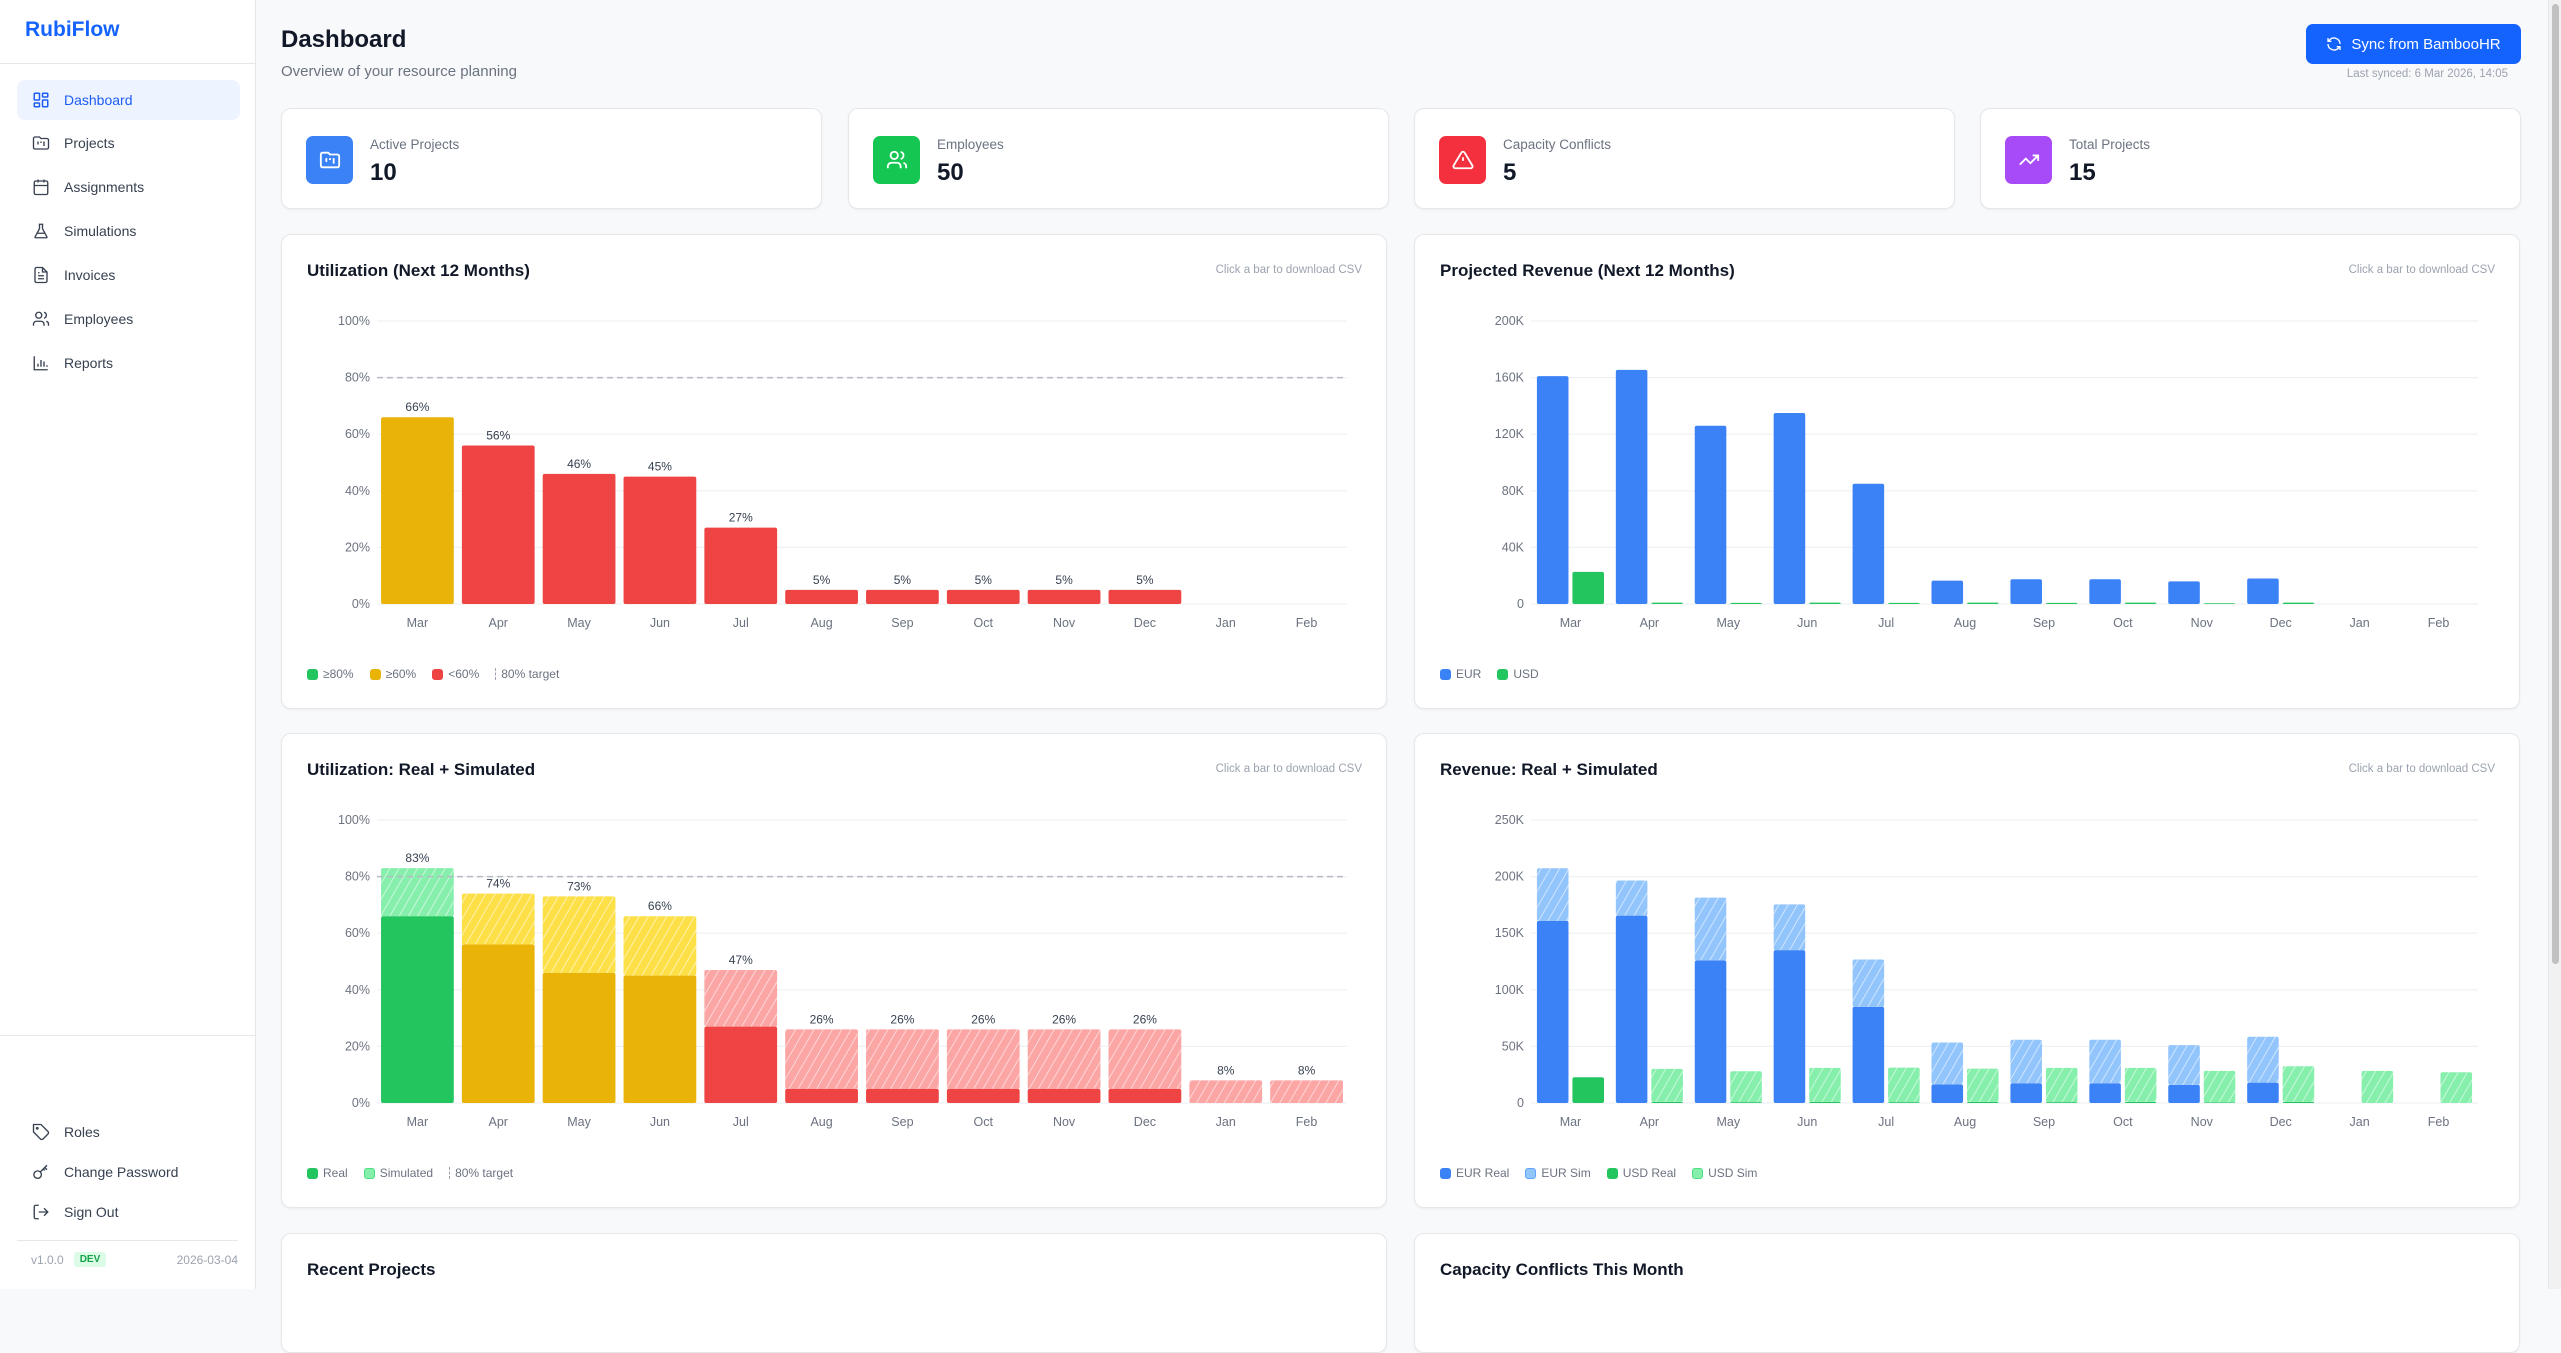  Describe the element at coordinates (2413, 44) in the screenshot. I see `sync-bamboohr-button: Sync from BambooHR` at that location.